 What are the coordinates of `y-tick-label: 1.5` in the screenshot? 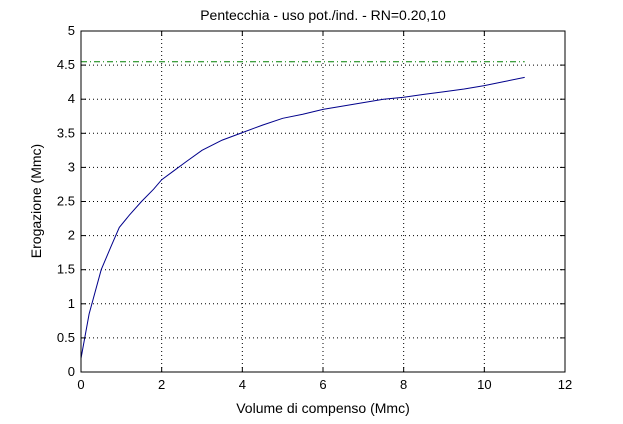 It's located at (66, 269).